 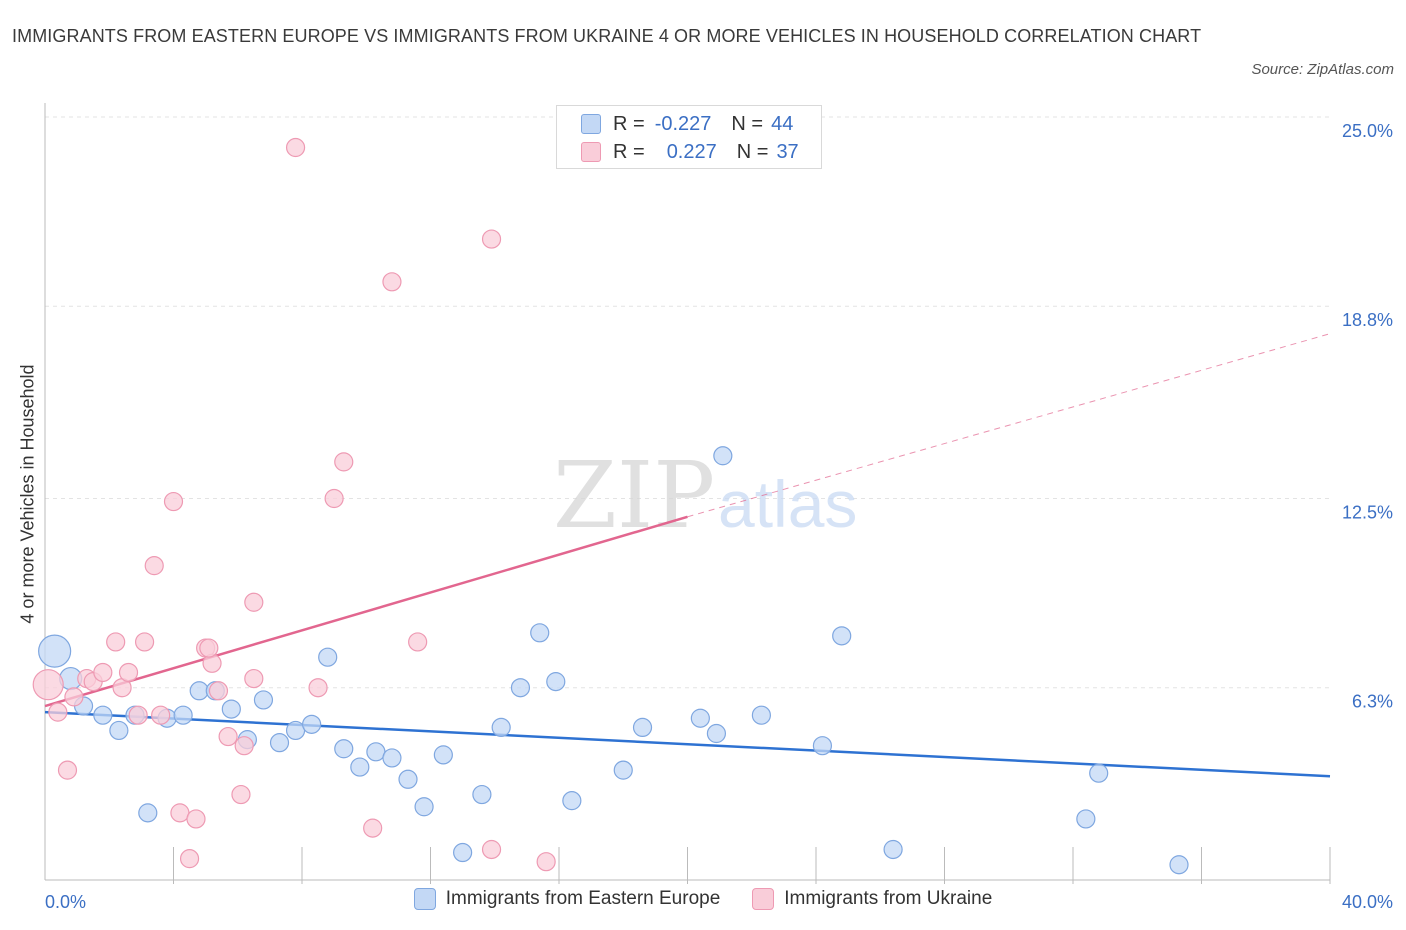 I want to click on source-label: Source: ZipAtlas.com, so click(x=1322, y=69).